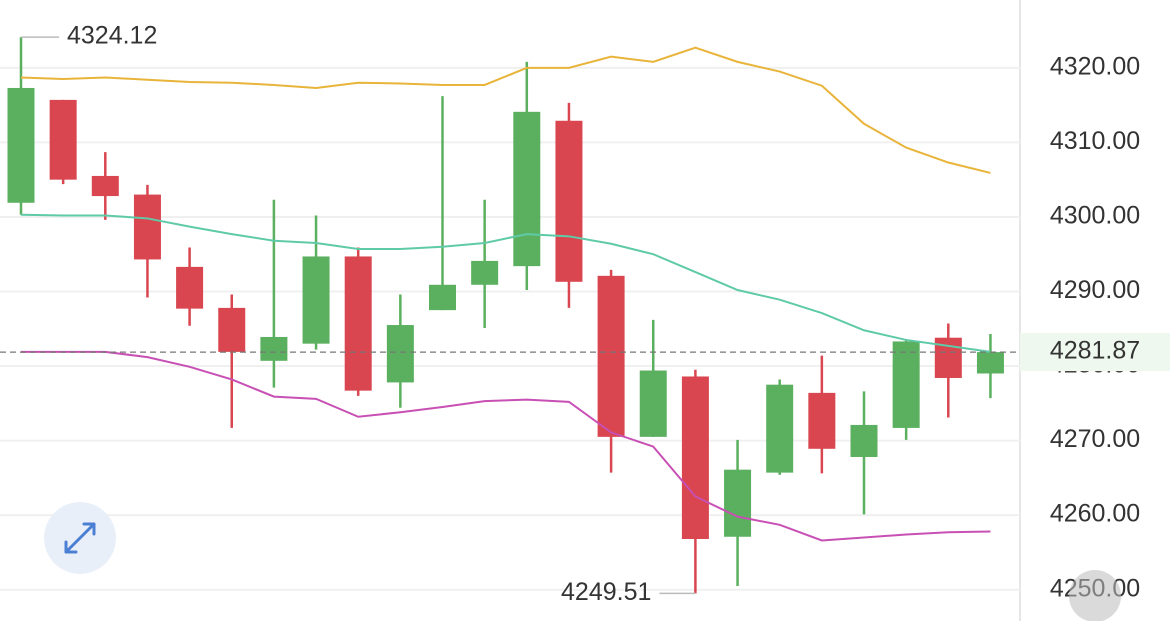  I want to click on y-tick-label: 4310.00, so click(1095, 141).